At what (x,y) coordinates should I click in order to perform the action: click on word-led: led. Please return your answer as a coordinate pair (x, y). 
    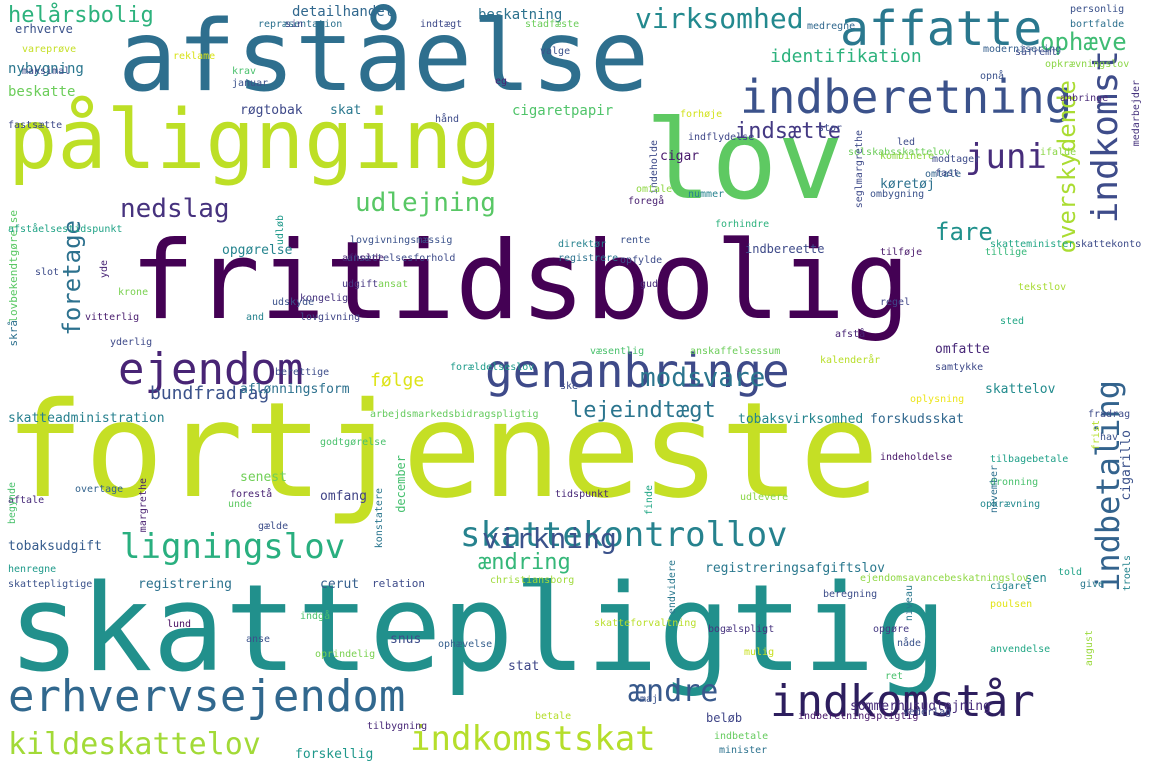
    Looking at the image, I should click on (906, 142).